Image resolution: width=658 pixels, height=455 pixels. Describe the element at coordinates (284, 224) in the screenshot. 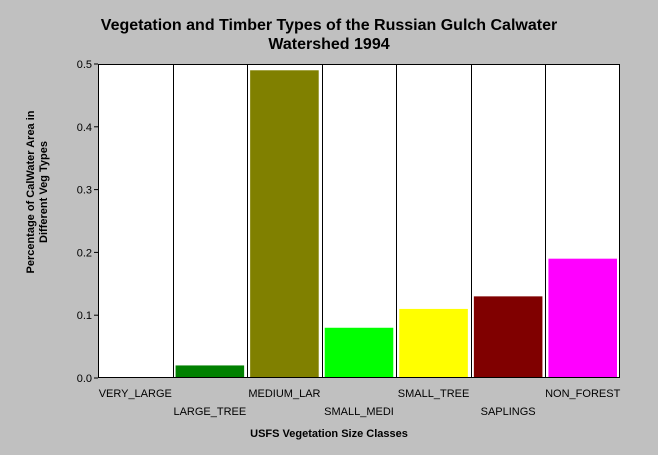

I see `bar-medium-lar` at that location.